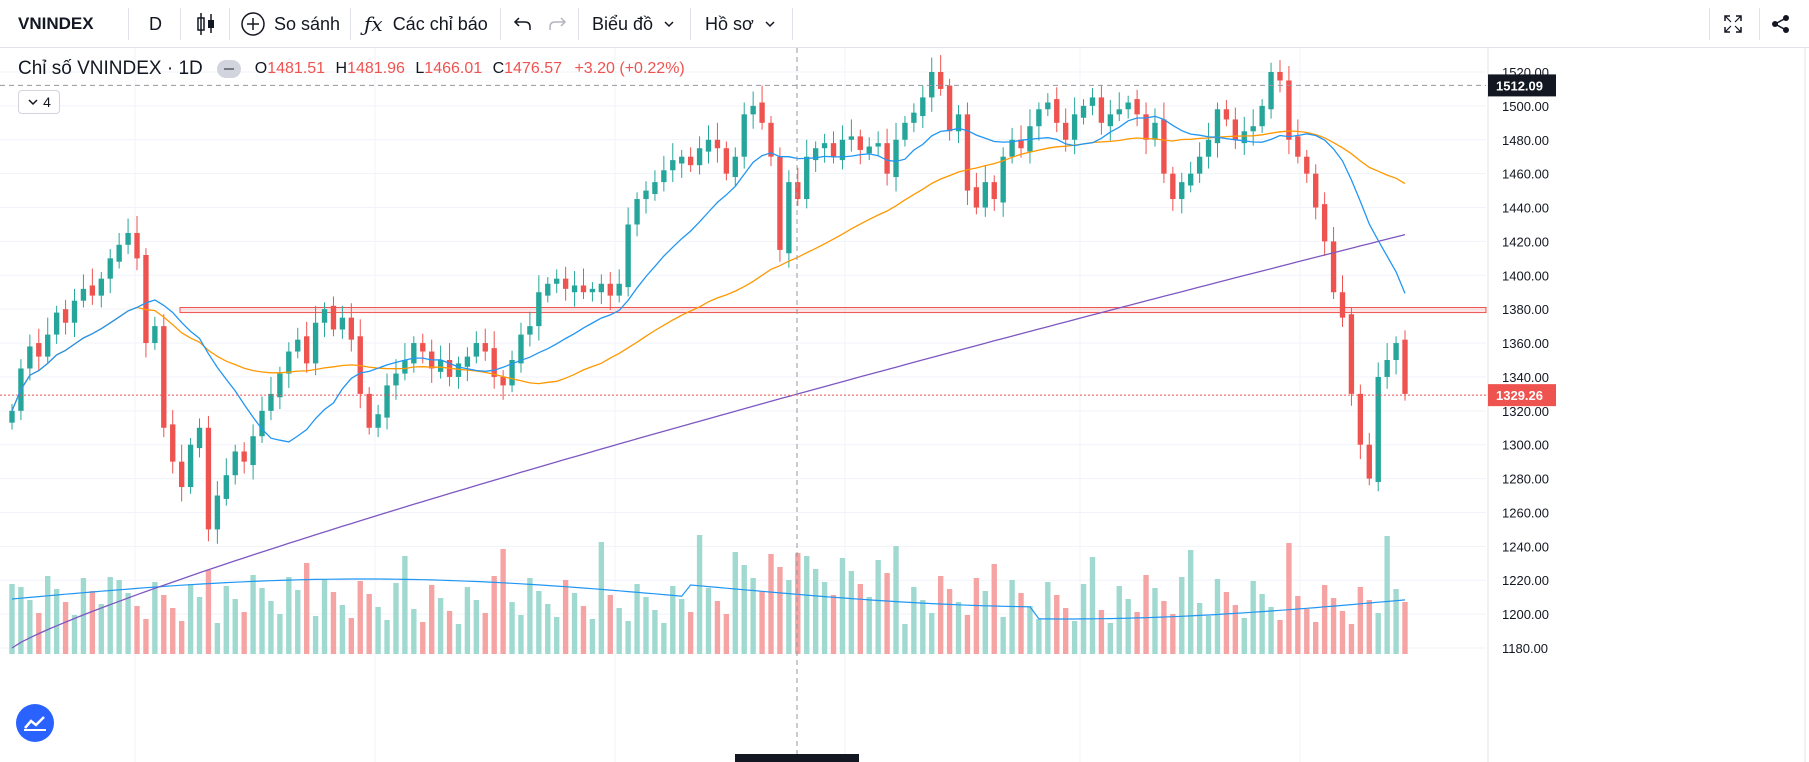 The image size is (1809, 762). What do you see at coordinates (206, 24) in the screenshot?
I see `chart-style-button` at bounding box center [206, 24].